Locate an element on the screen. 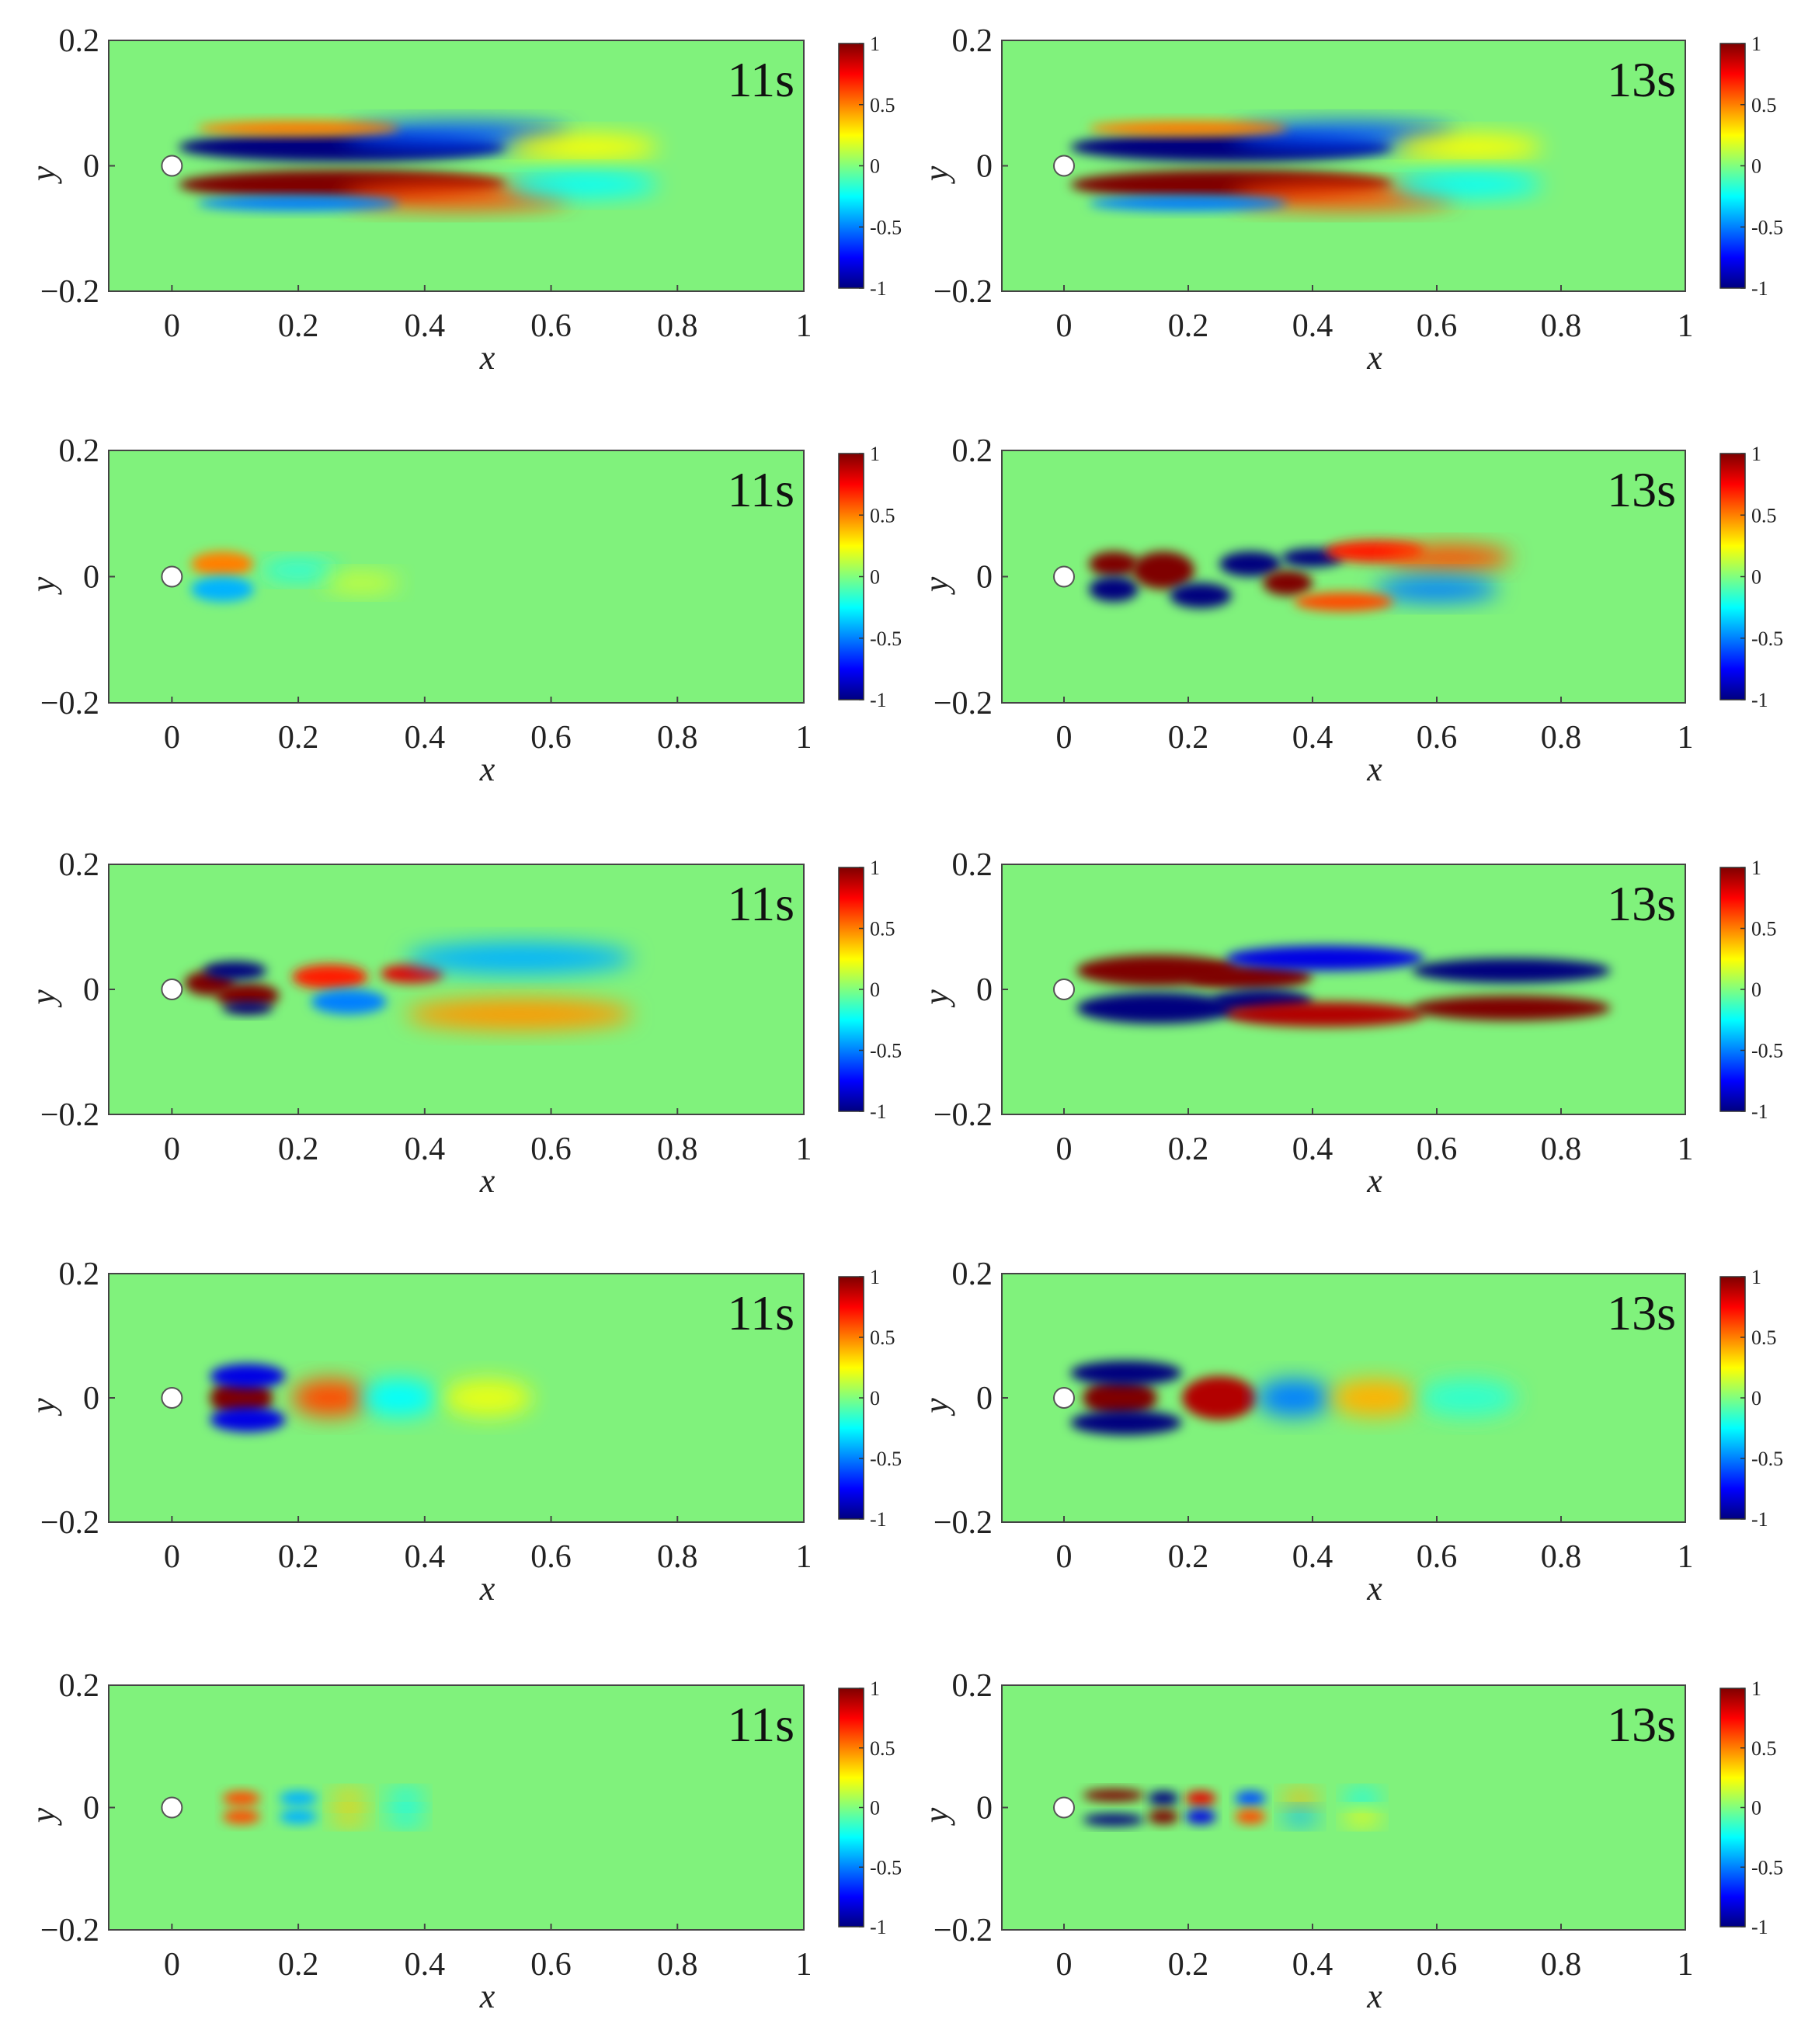  panel-10: 0 0.2 0.4 0.6 0.8 1 −0.2 0 0.2 x y 13s 1 0.5 0 -0.5 -1 is located at coordinates (1350, 1841).